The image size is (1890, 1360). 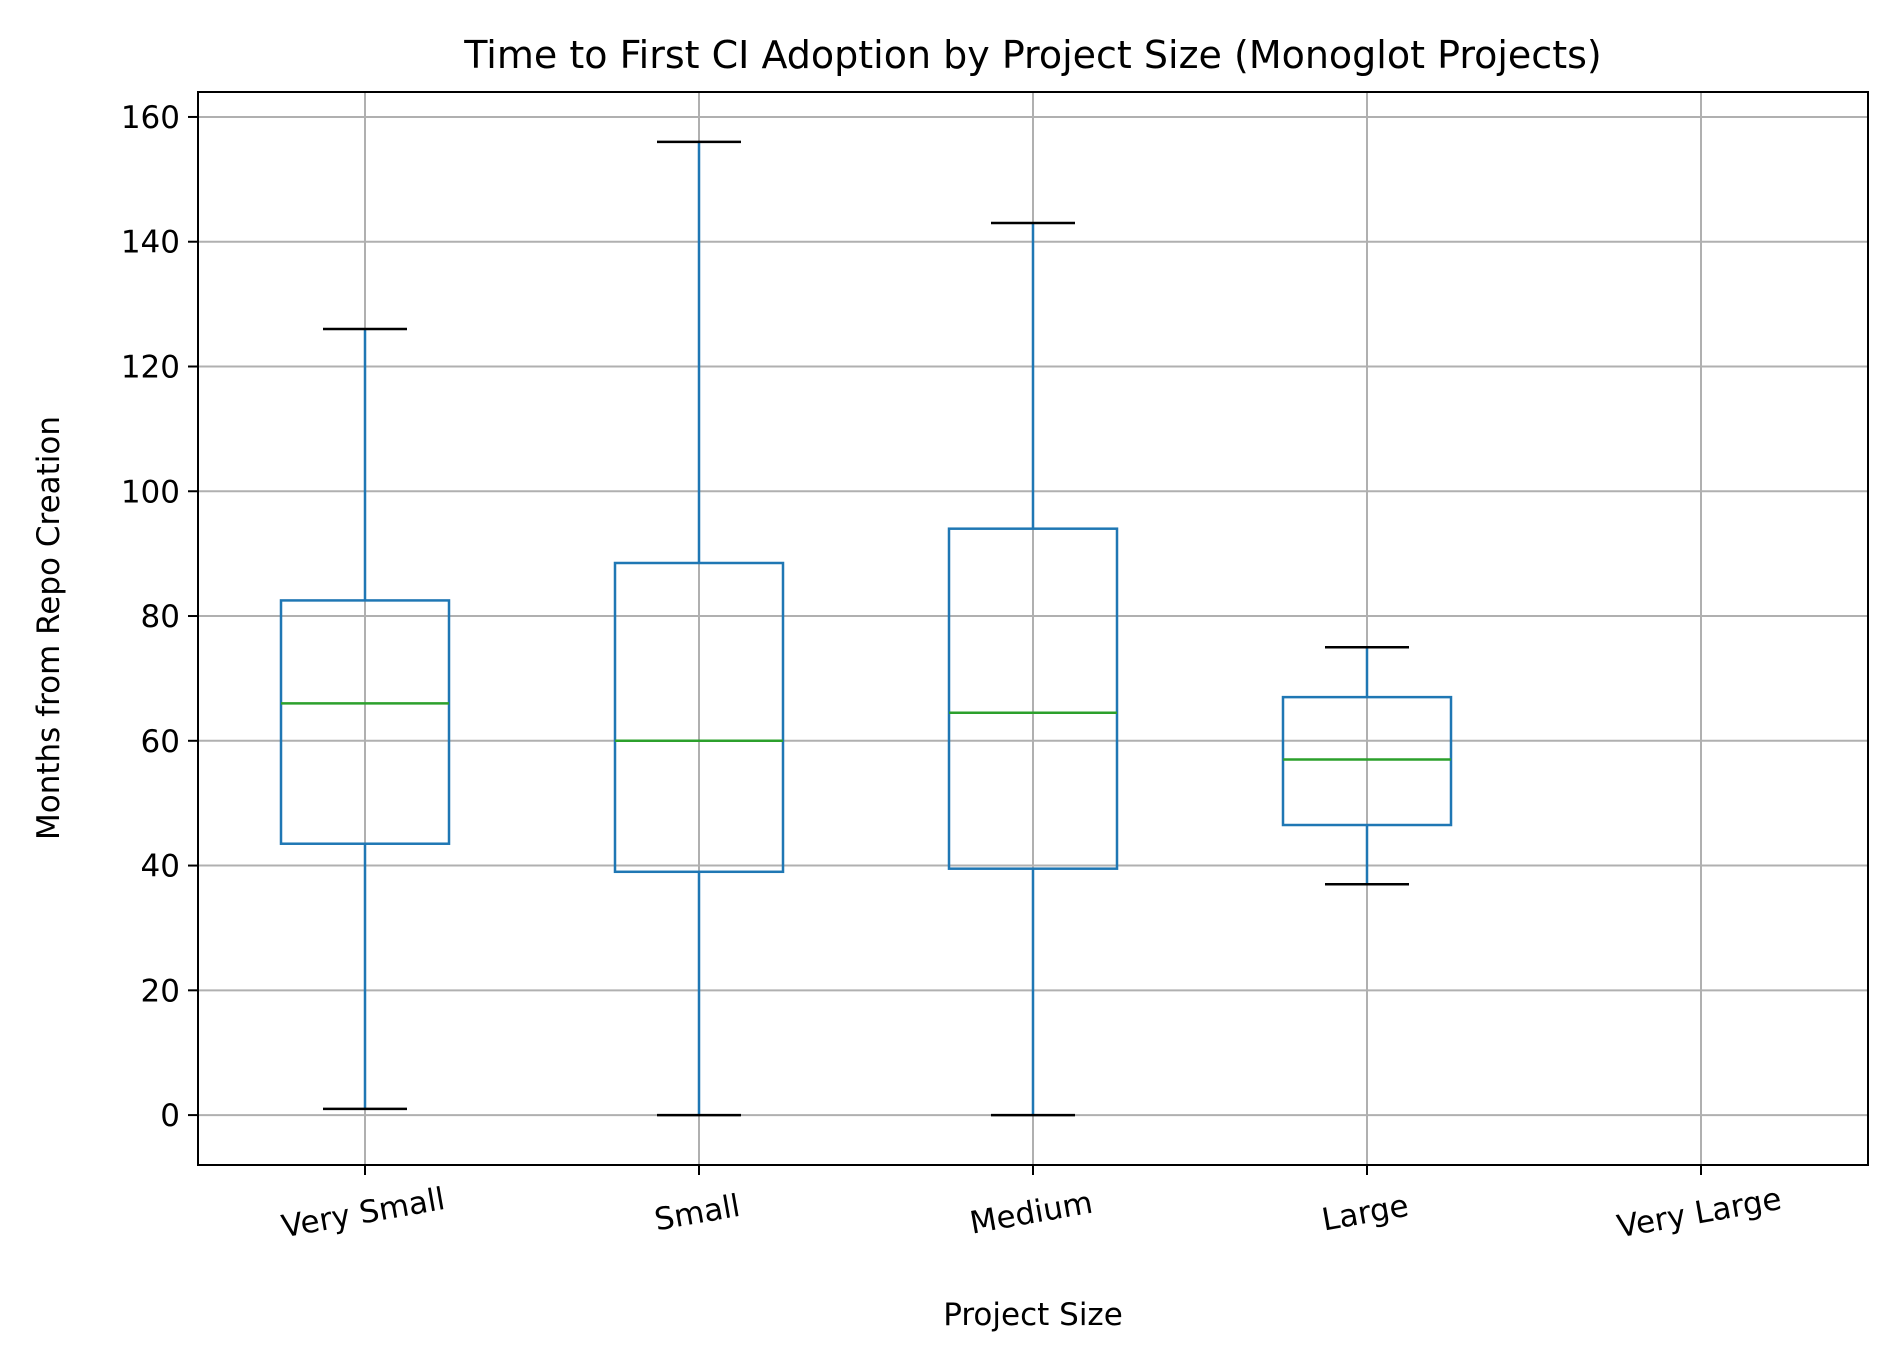 I want to click on y-tick-label: 0, so click(x=170, y=1116).